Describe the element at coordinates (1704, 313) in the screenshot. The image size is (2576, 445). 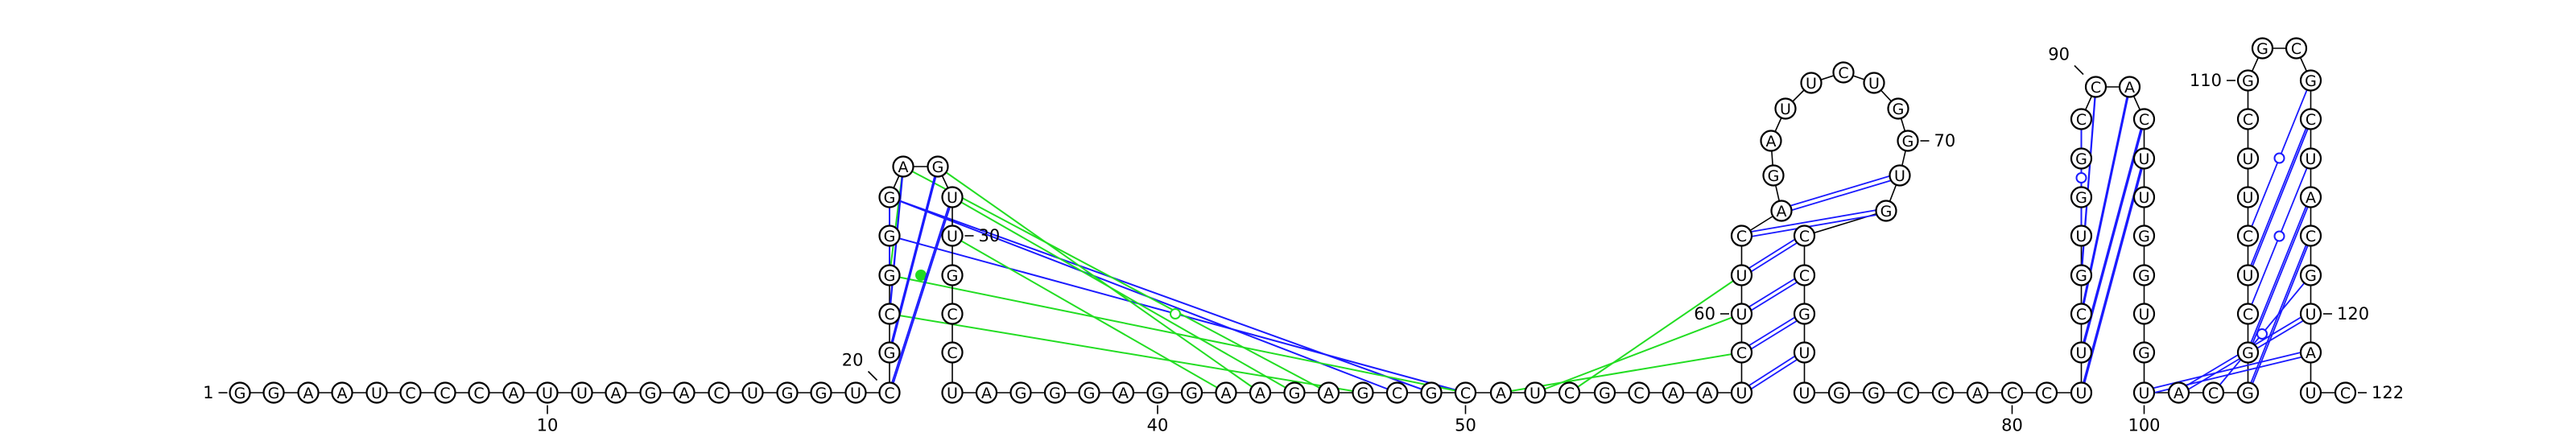
I see `number-label: 60` at that location.